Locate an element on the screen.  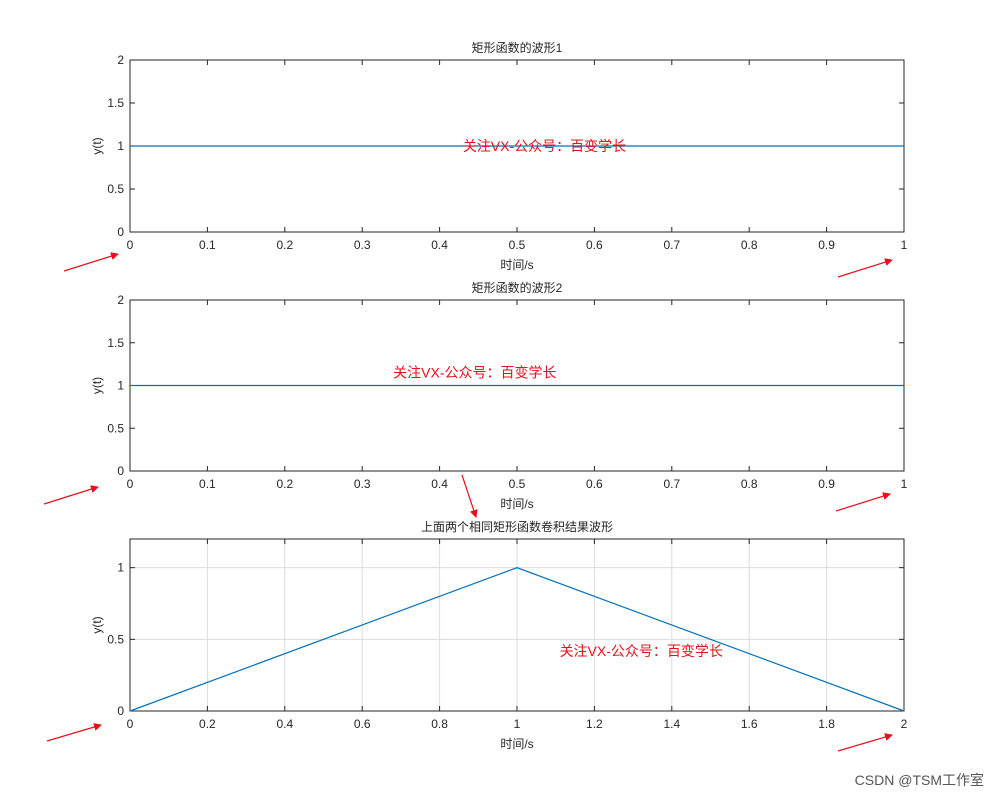
x-tick-label: 1.2 is located at coordinates (594, 724).